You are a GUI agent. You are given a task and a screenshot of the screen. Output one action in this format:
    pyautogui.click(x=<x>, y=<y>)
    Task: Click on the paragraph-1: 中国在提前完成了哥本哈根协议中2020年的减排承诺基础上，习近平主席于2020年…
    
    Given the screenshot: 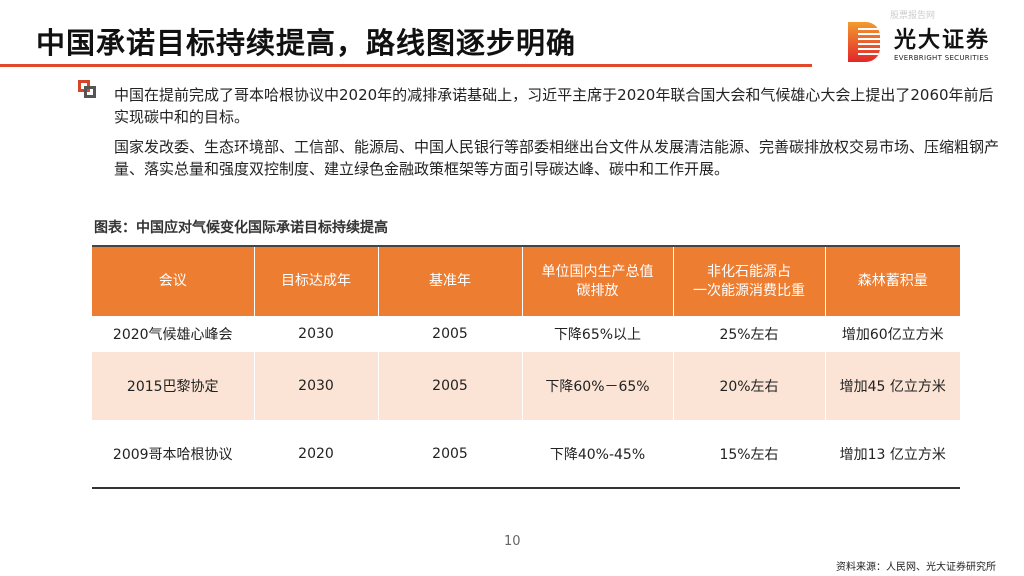 What is the action you would take?
    pyautogui.click(x=554, y=106)
    